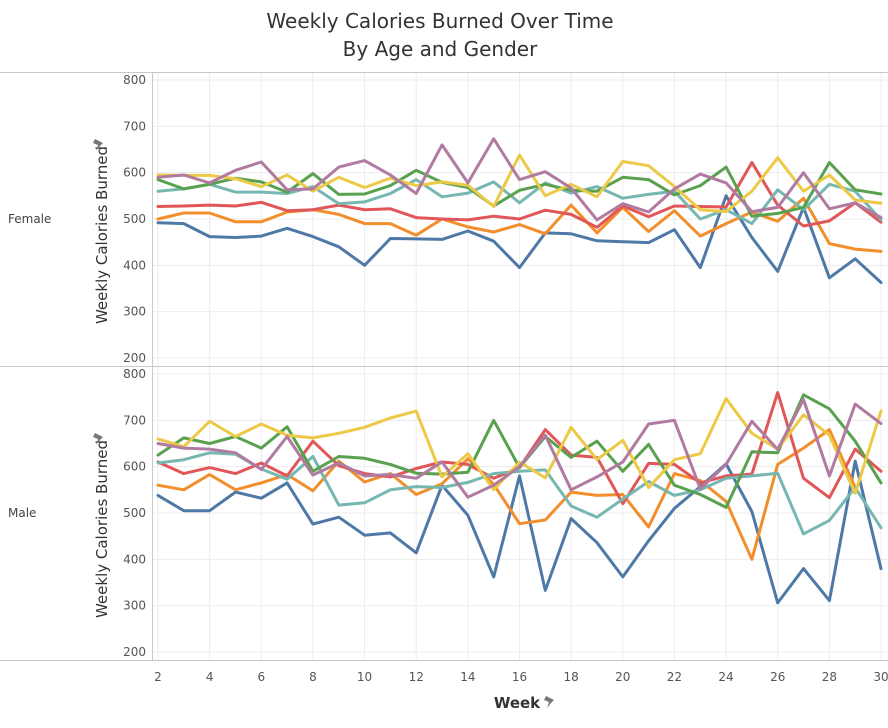 The height and width of the screenshot is (728, 888). What do you see at coordinates (158, 677) in the screenshot?
I see `x-tick-label: 2` at bounding box center [158, 677].